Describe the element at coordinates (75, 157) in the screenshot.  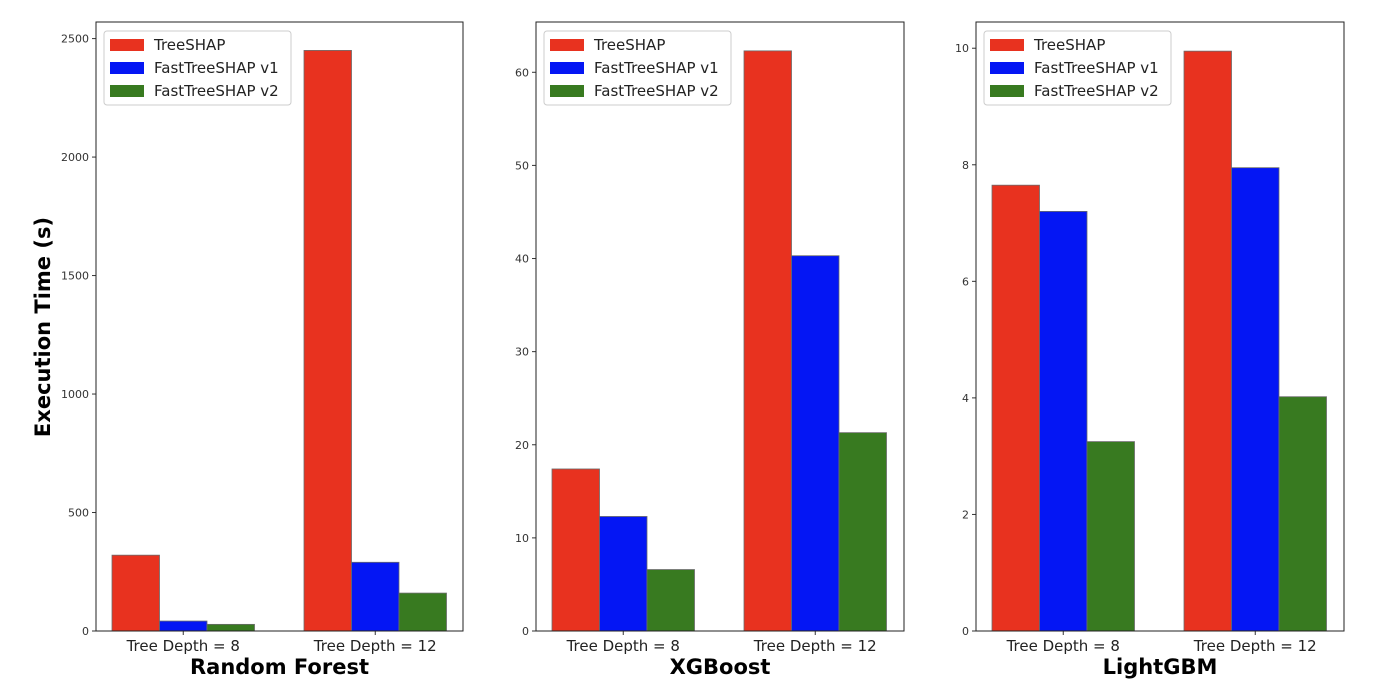
I see `y-tick-label: 2000` at that location.